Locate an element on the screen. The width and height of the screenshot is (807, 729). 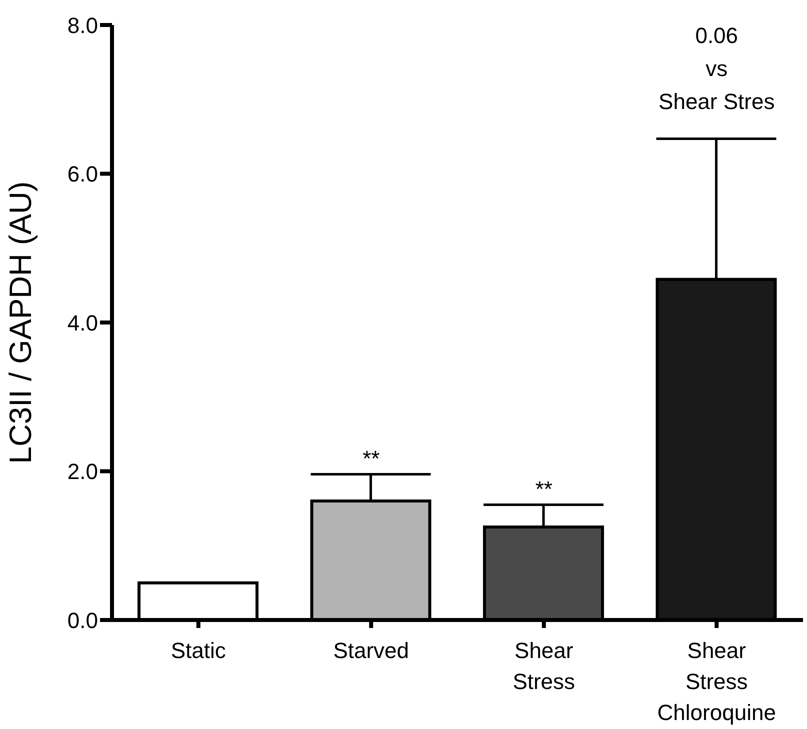
x-tick-label: Starved is located at coordinates (371, 650).